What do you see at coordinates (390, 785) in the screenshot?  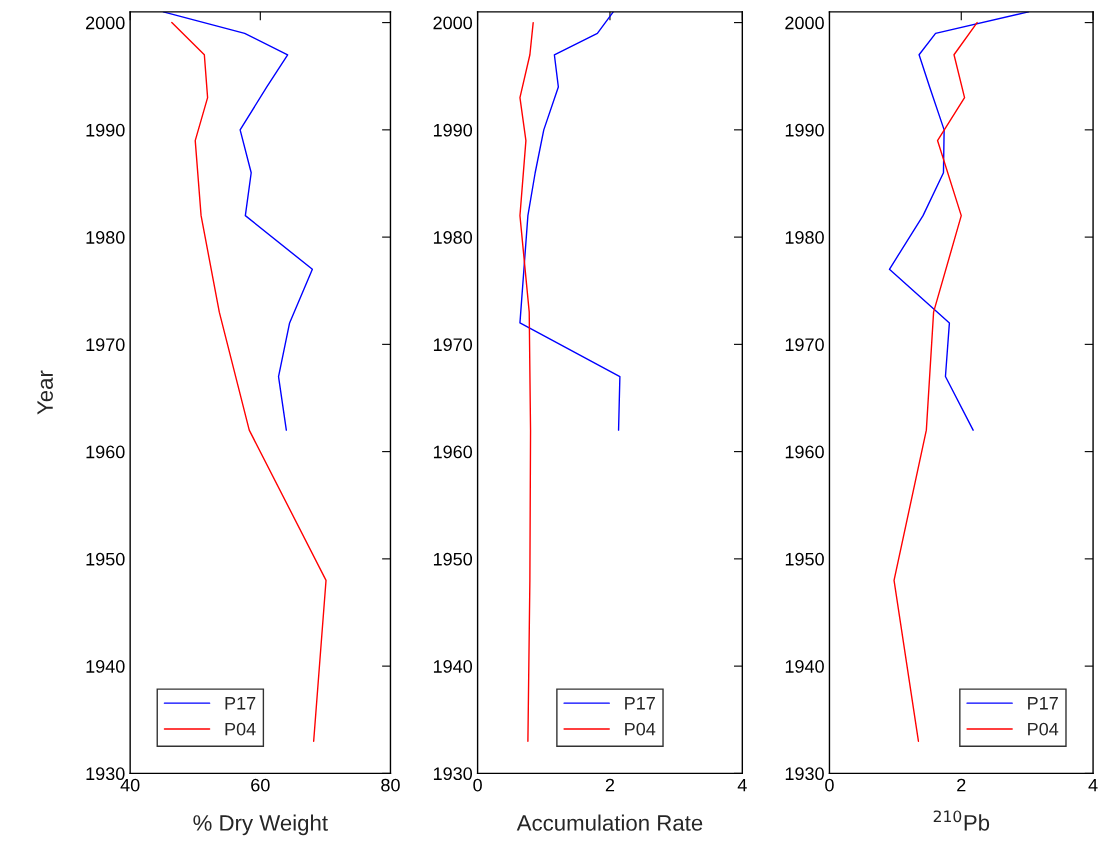 I see `x-tick-label: 80` at bounding box center [390, 785].